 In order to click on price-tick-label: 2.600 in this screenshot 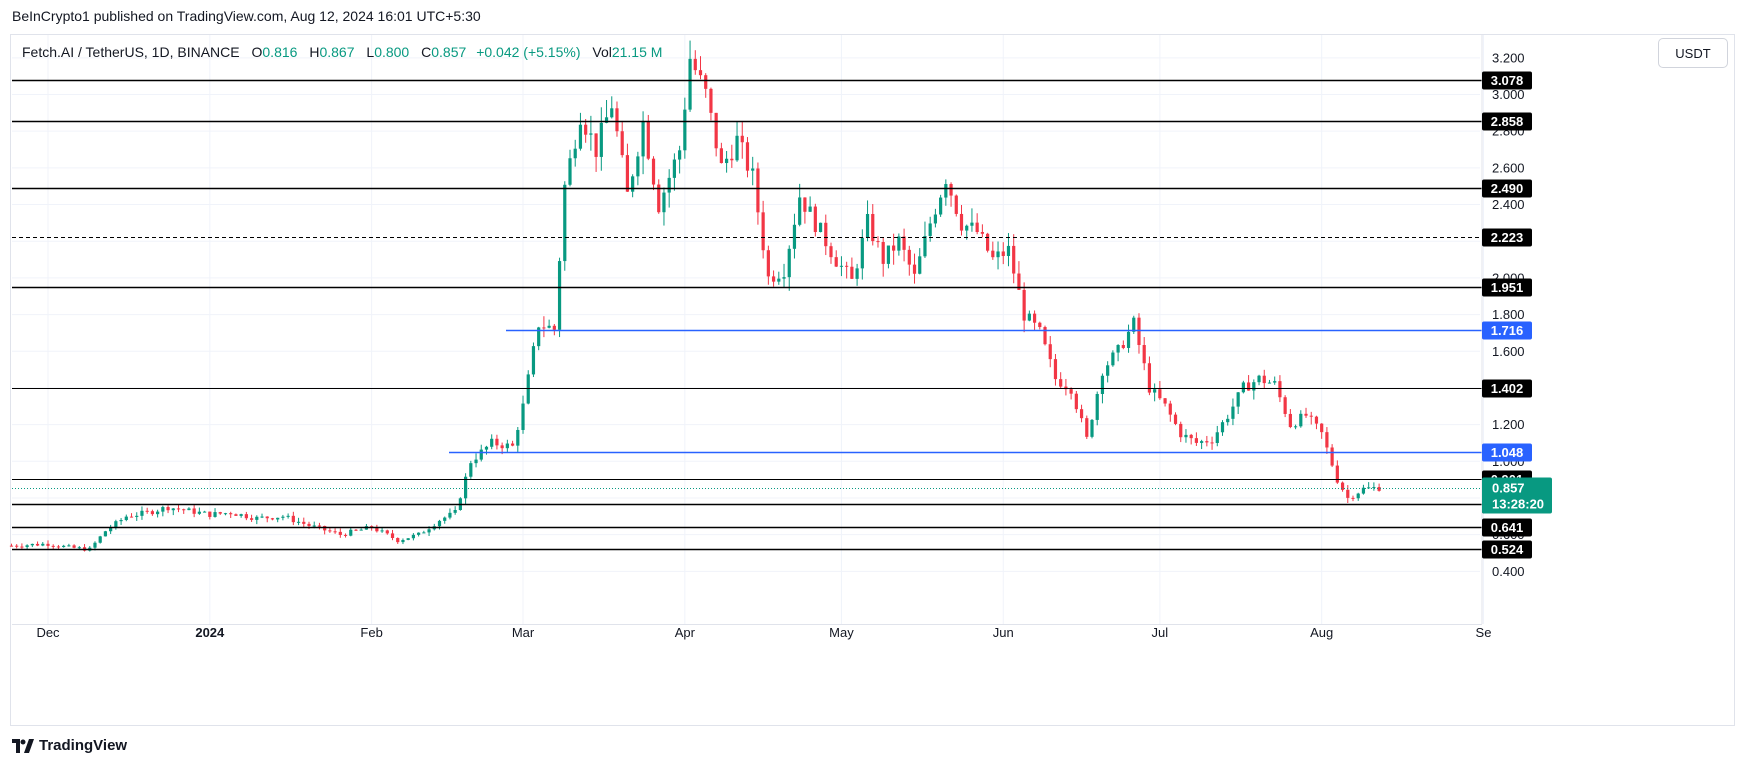, I will do `click(1508, 167)`.